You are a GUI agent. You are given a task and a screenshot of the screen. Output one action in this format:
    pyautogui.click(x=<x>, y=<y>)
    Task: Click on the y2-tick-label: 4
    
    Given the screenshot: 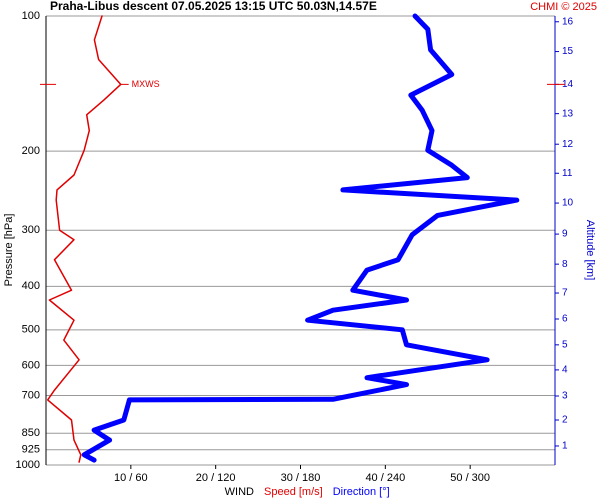 What is the action you would take?
    pyautogui.click(x=565, y=370)
    